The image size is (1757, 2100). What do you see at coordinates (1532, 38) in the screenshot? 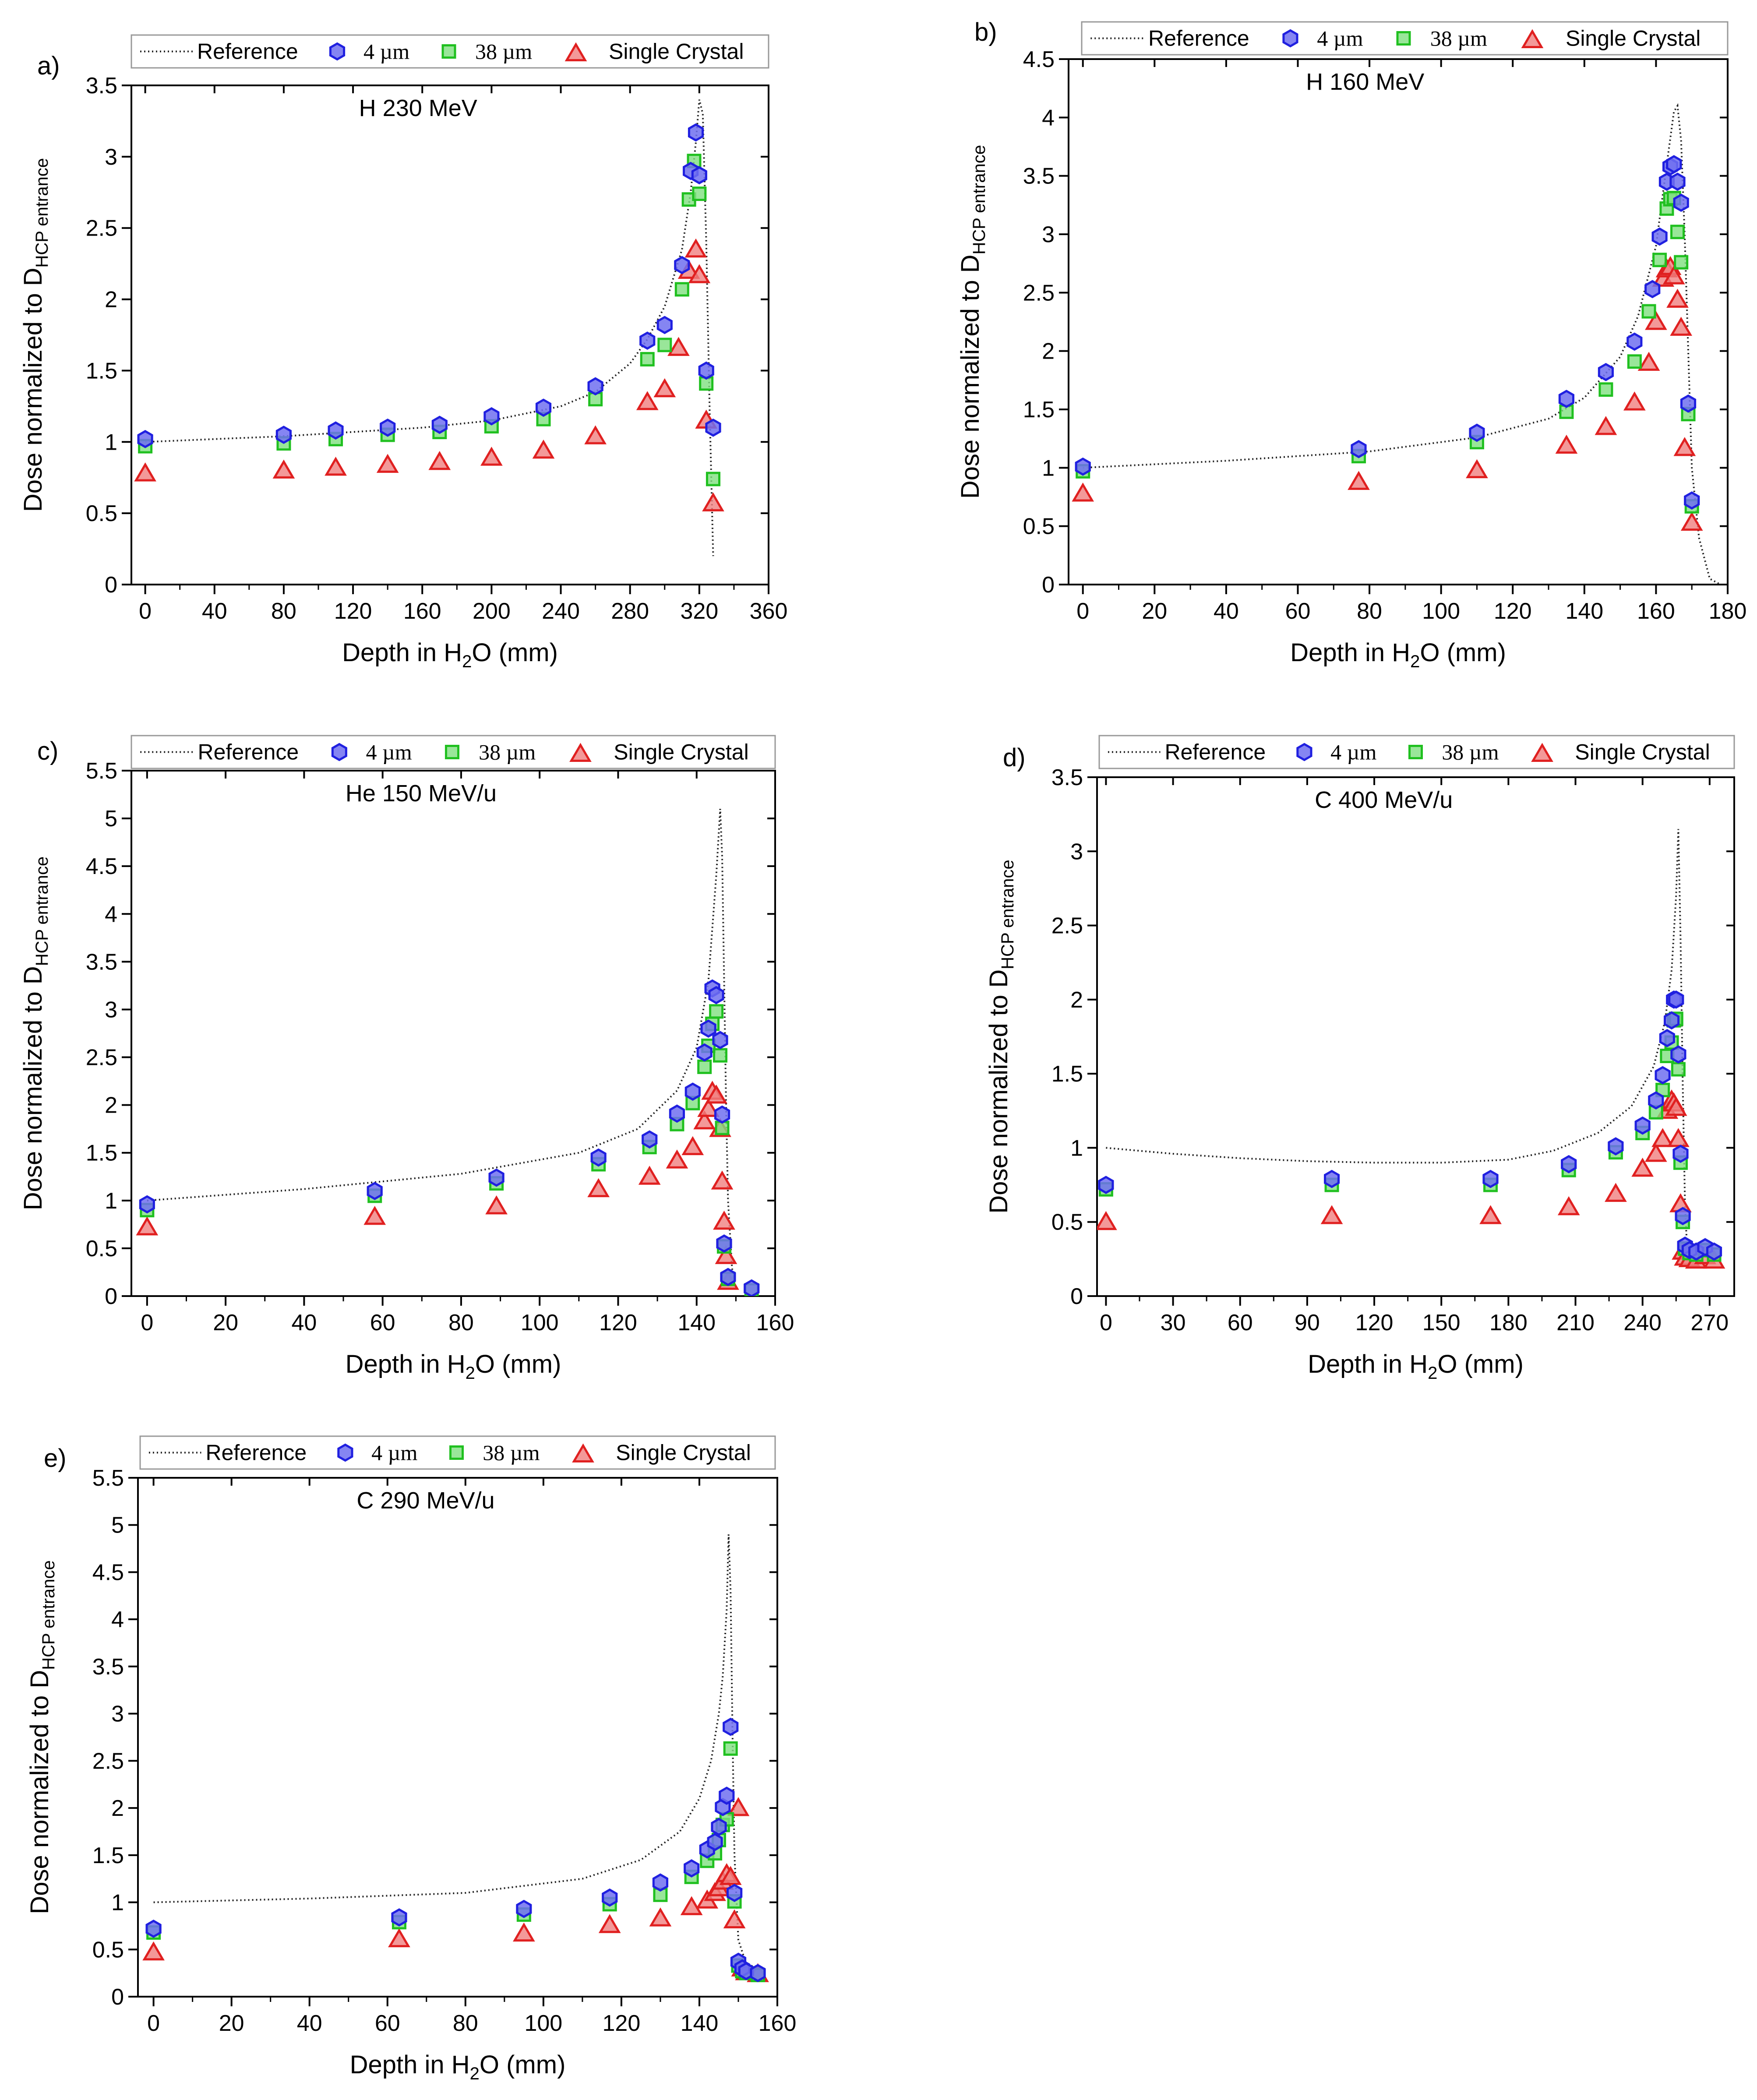
I see `legend-single-crystal-swatch` at bounding box center [1532, 38].